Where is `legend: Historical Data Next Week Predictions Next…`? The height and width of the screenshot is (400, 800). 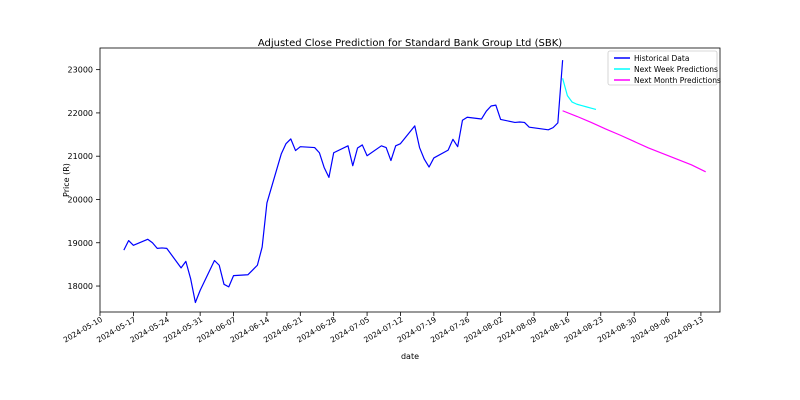
legend: Historical Data Next Week Predictions Next… is located at coordinates (664, 68).